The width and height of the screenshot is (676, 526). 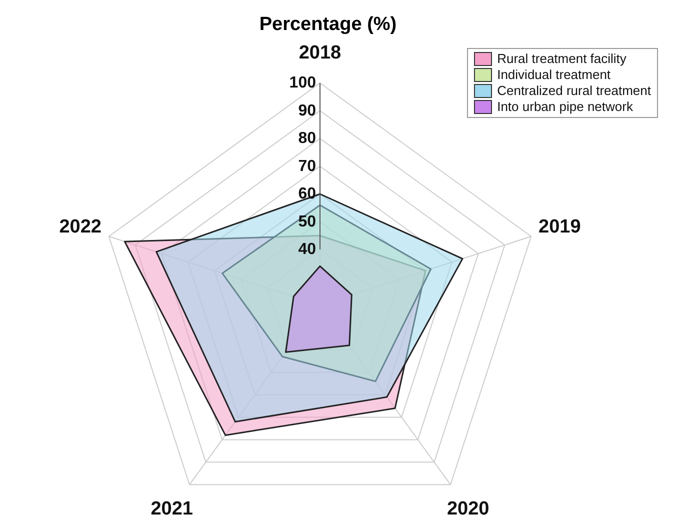 What do you see at coordinates (80, 227) in the screenshot?
I see `spoke-label: 2022` at bounding box center [80, 227].